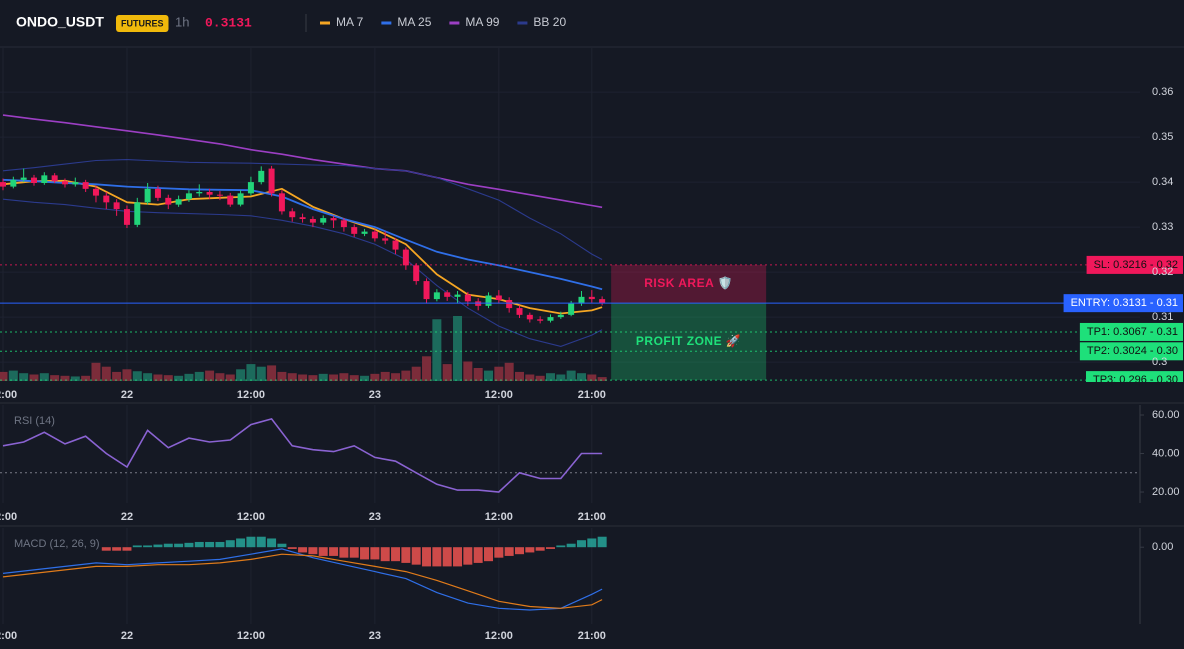  What do you see at coordinates (302, 209) in the screenshot?
I see `bb-upper` at bounding box center [302, 209].